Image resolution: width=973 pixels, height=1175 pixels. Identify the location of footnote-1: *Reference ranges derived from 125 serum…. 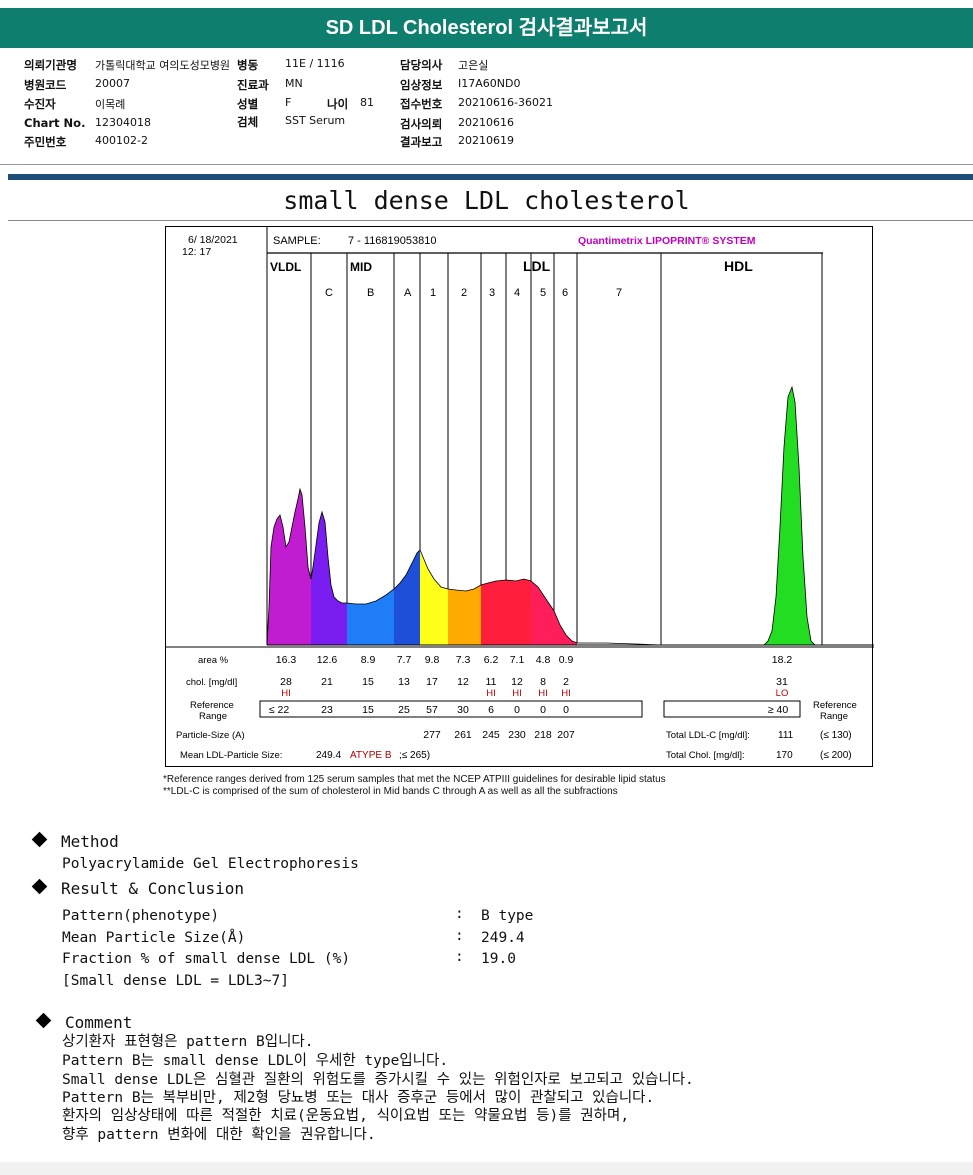
(414, 779).